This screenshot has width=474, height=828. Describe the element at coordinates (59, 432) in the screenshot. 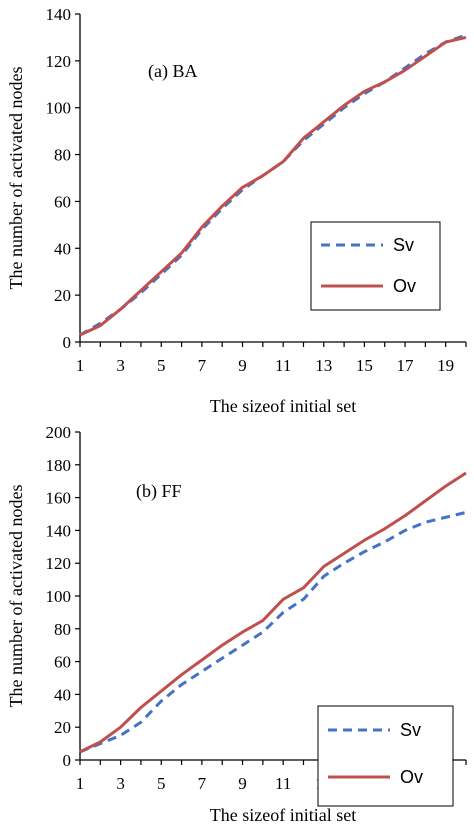

I see `y-tick-label: 200` at that location.